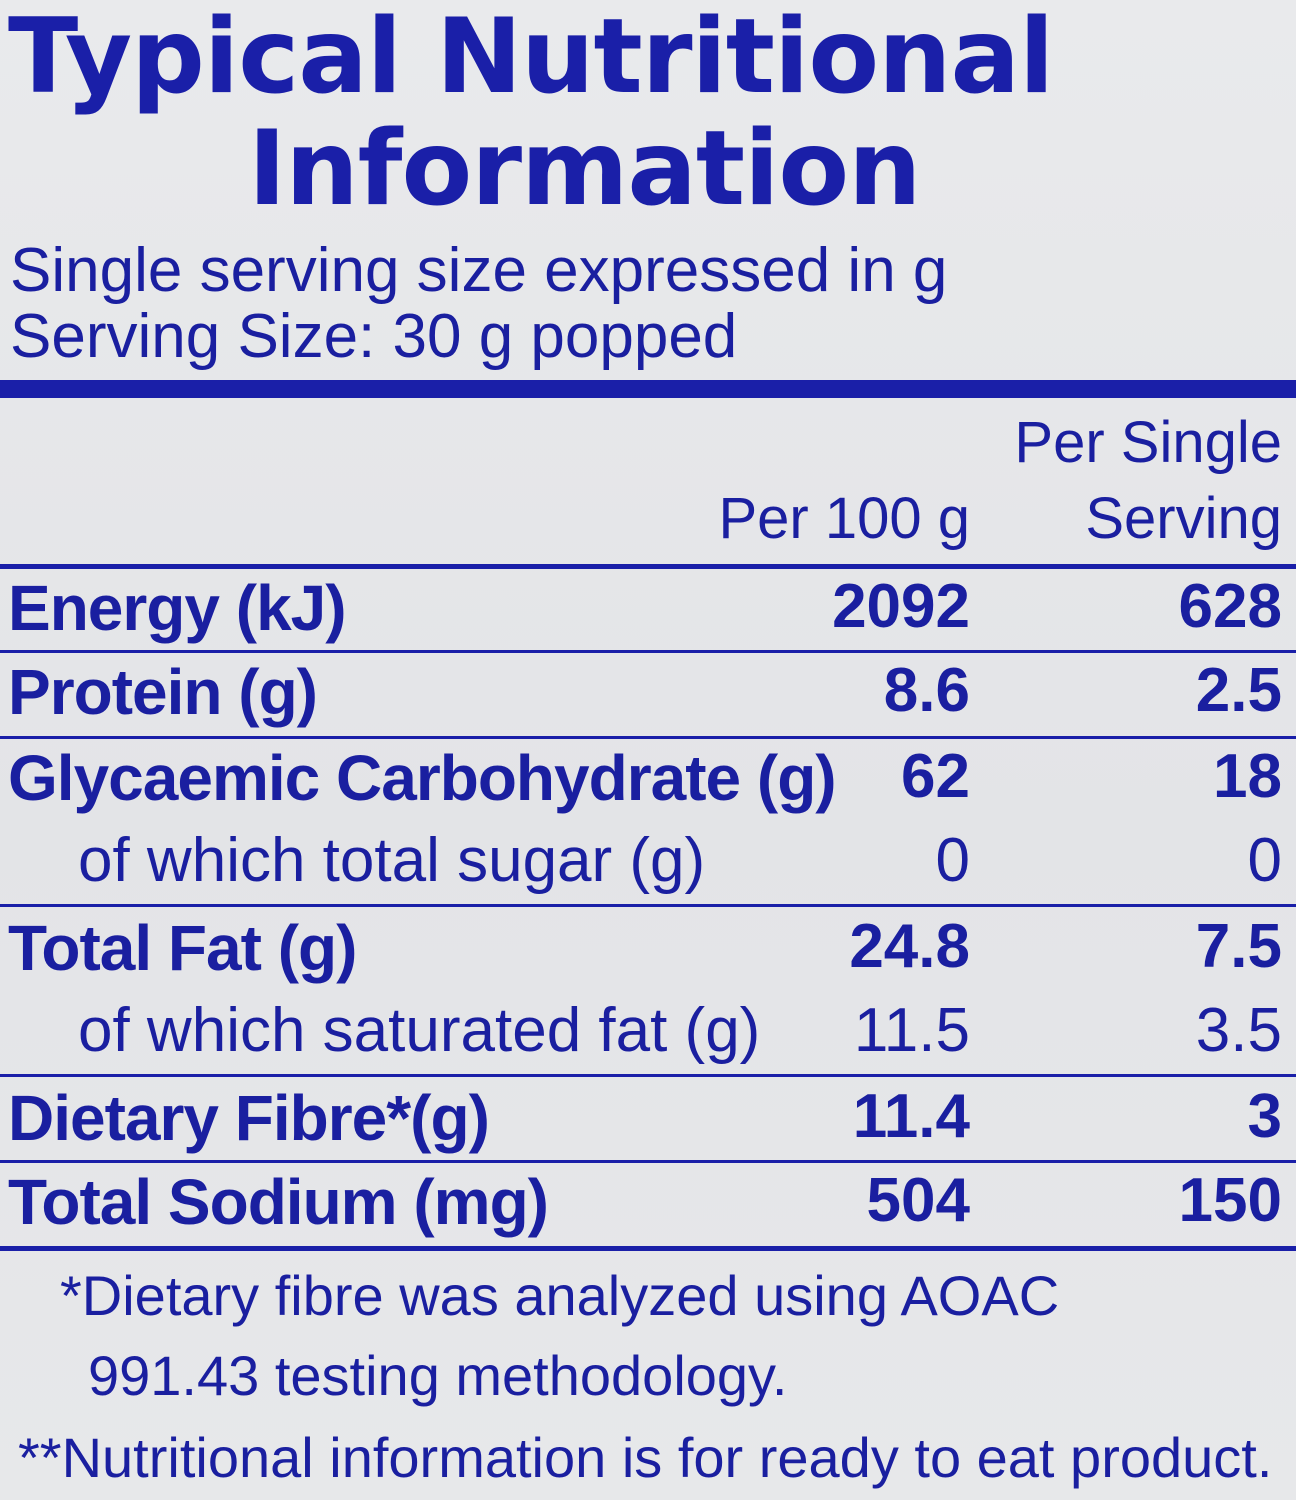  I want to click on serving-size-note: Single serving size expressed in g, so click(479, 270).